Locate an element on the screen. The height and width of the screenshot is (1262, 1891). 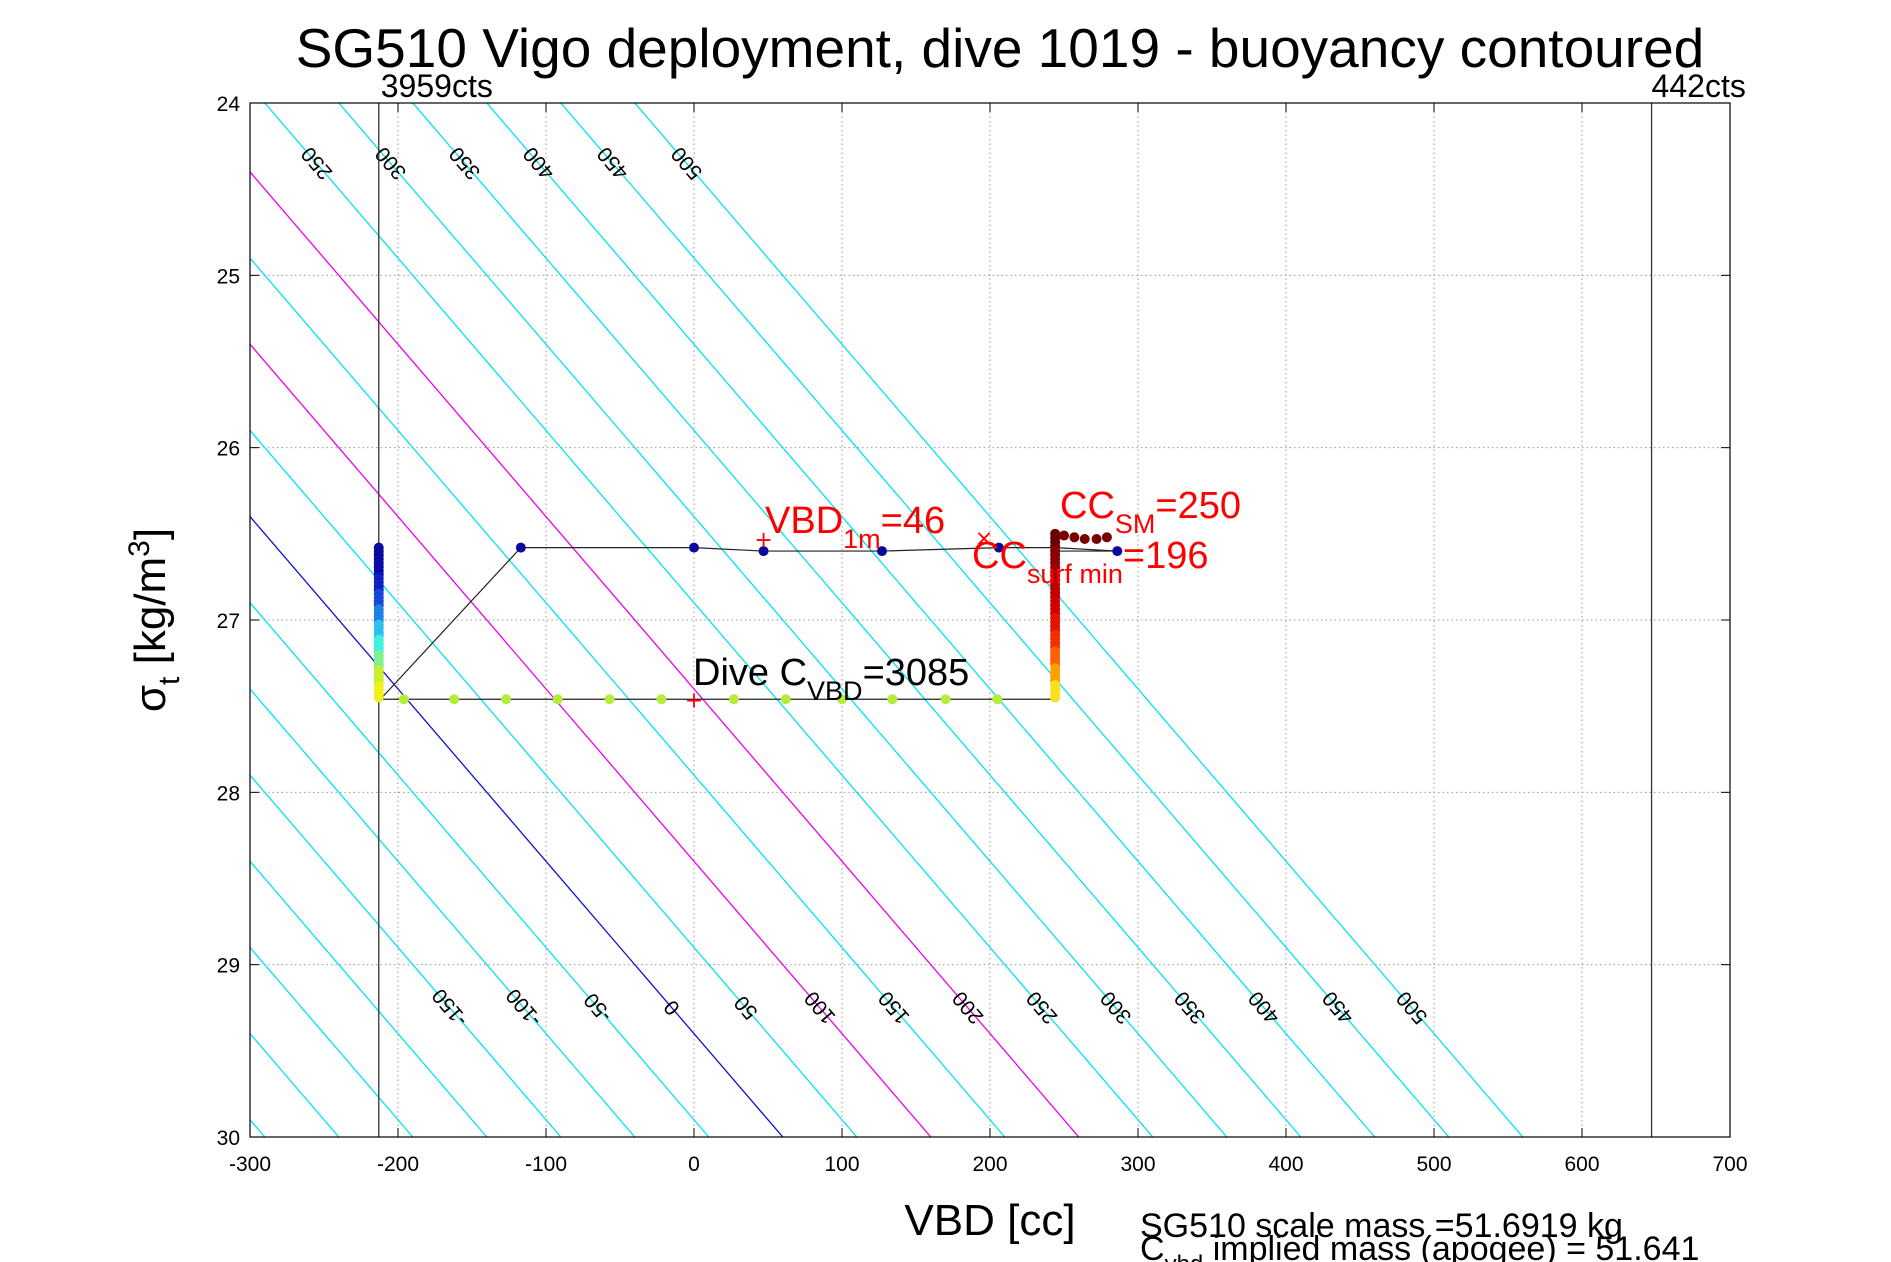
dive-points is located at coordinates (748, 616).